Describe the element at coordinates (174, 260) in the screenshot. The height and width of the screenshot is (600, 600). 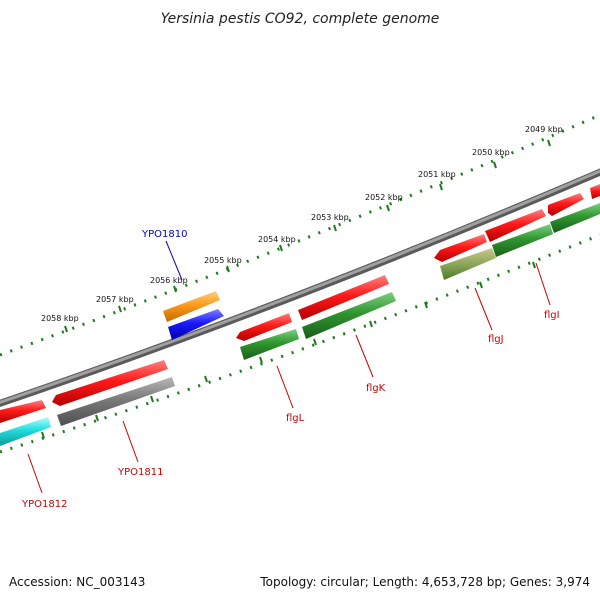
I see `leader-YPO1810` at that location.